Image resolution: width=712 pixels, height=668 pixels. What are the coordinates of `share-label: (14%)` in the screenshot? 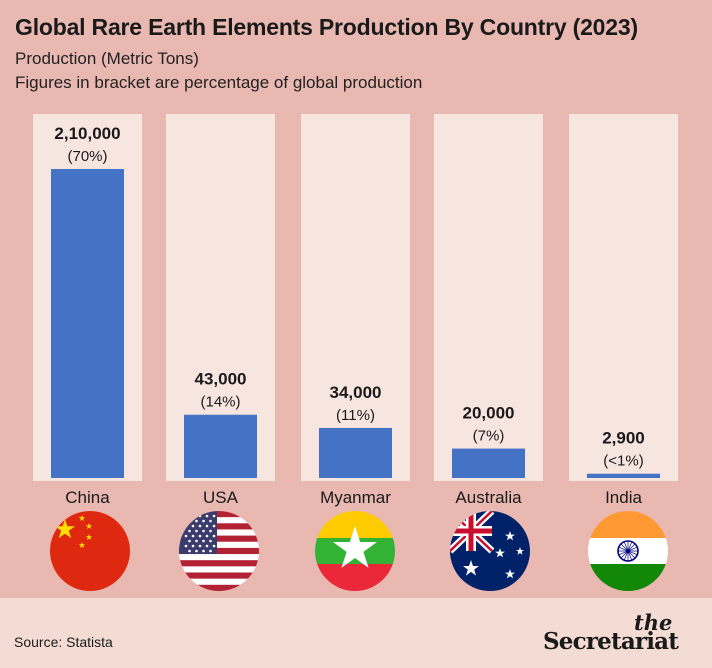 It's located at (220, 402).